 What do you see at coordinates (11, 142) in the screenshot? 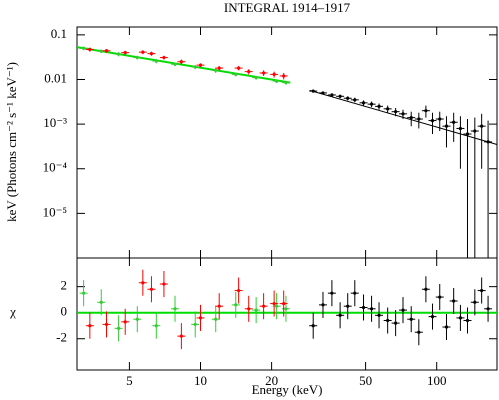
I see `y-axis-label: keV (Photons cm⁻² s⁻¹ keV⁻¹)` at bounding box center [11, 142].